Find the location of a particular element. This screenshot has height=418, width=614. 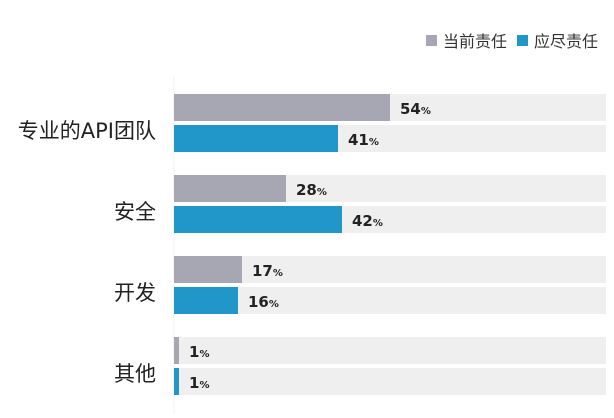

data-label: 54% is located at coordinates (415, 109).